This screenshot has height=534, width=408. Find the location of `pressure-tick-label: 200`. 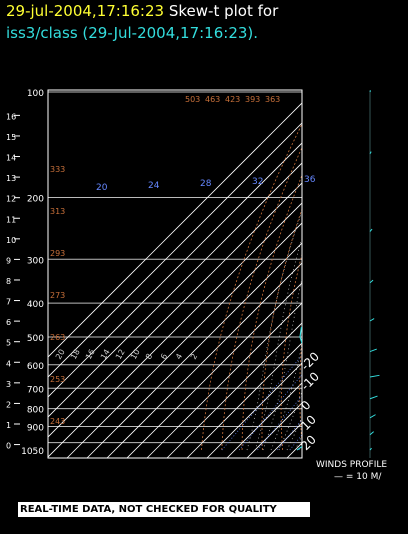

pressure-tick-label: 200 is located at coordinates (35, 200).